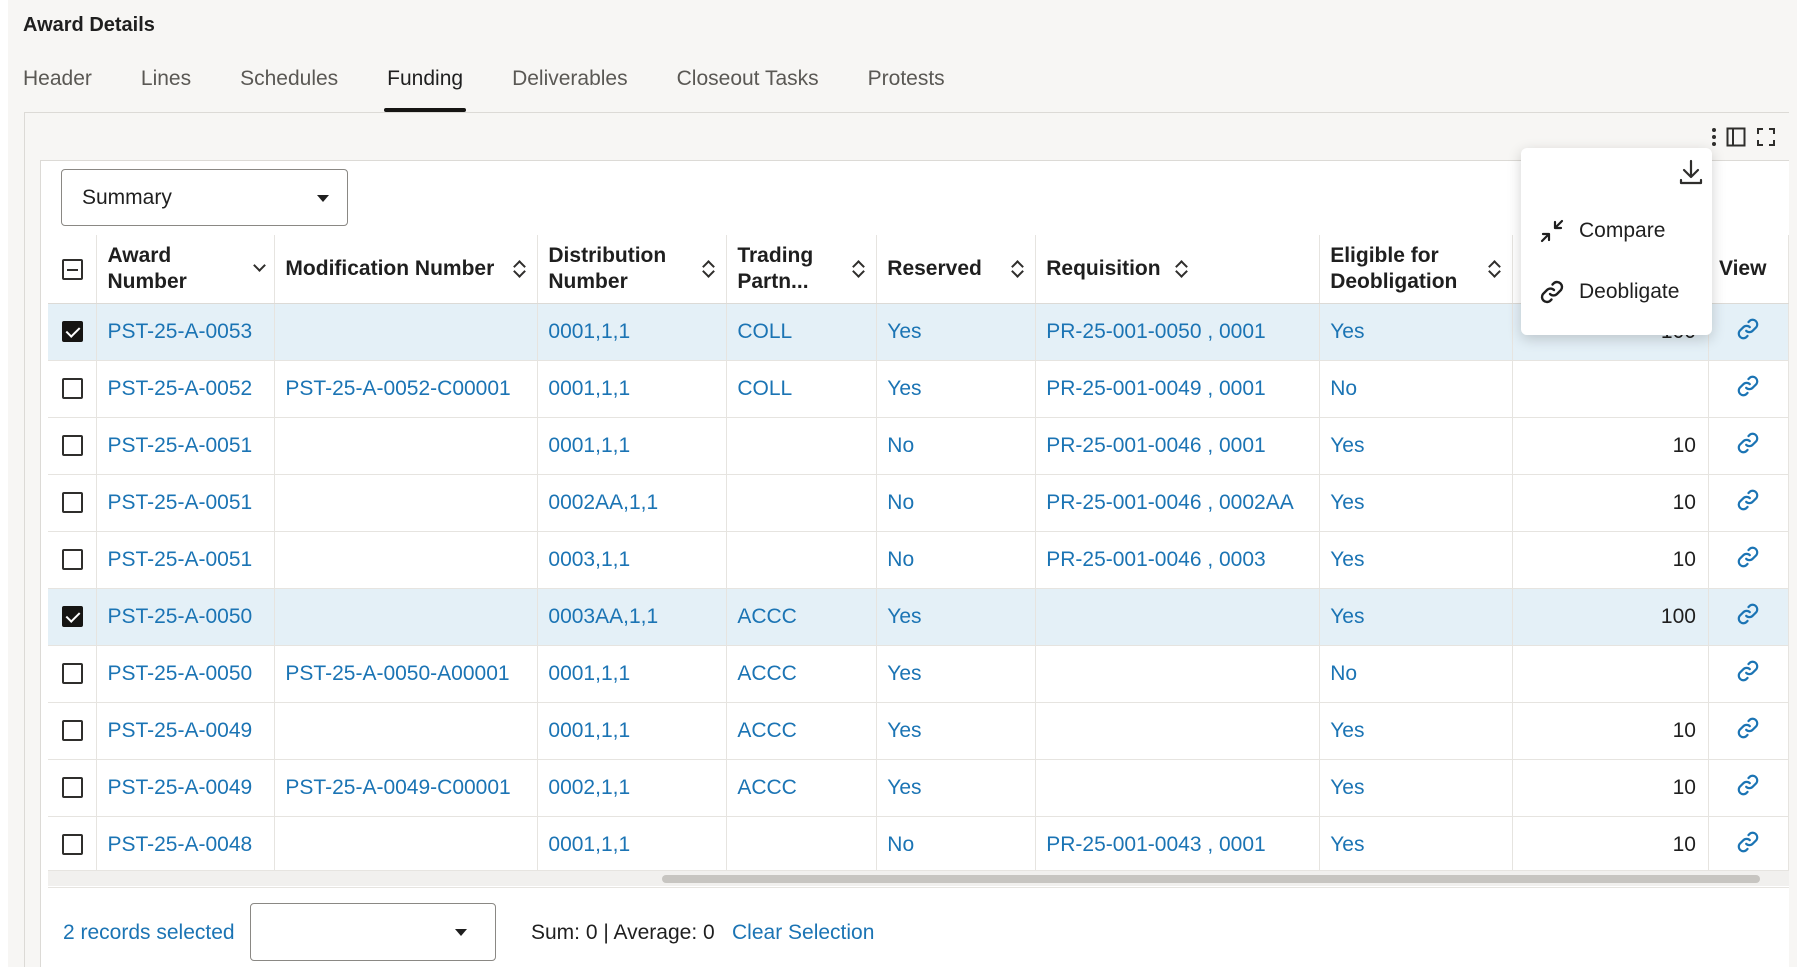 This screenshot has height=967, width=1797. What do you see at coordinates (1616, 231) in the screenshot?
I see `compare-menu-item: Compare` at bounding box center [1616, 231].